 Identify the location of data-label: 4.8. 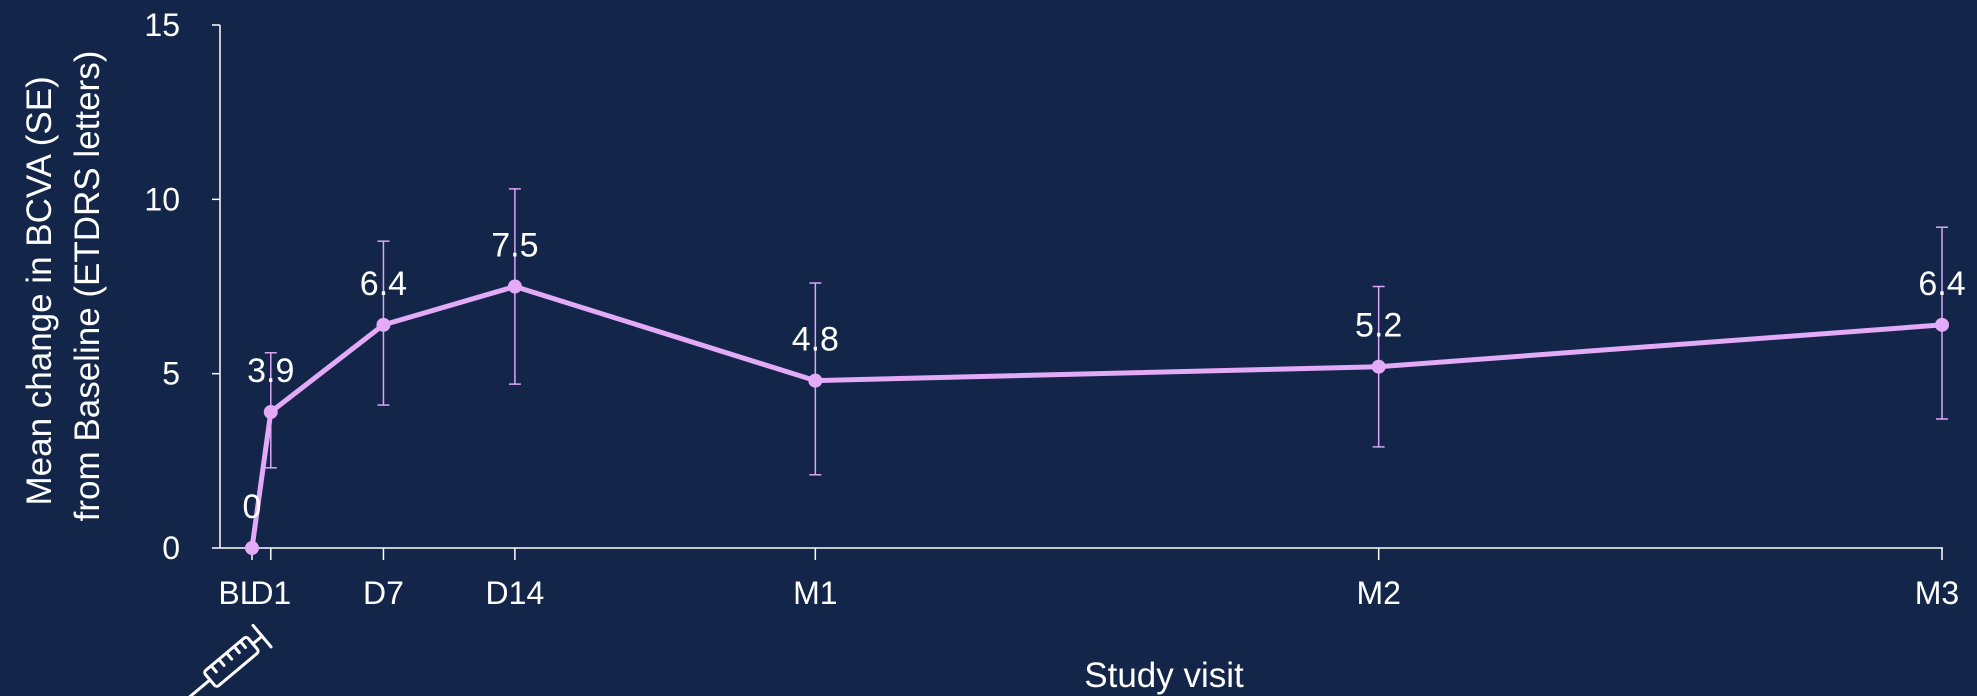
(815, 340).